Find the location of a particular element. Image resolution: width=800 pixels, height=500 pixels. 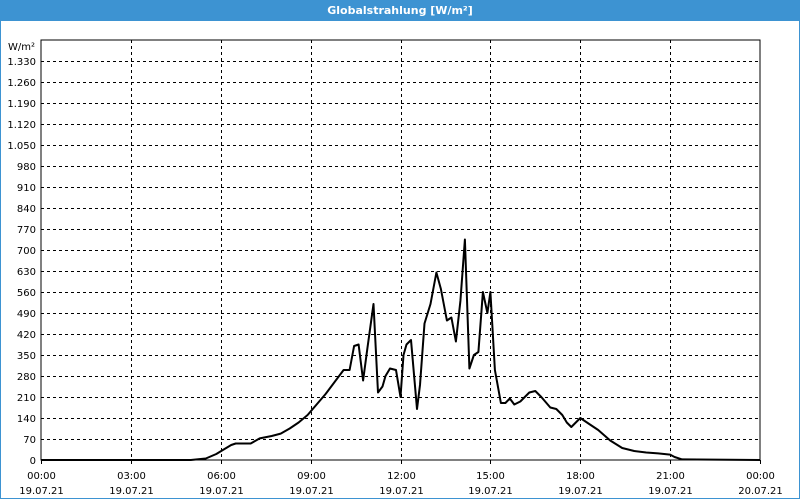

y-tick-label: 280 is located at coordinates (26, 377).